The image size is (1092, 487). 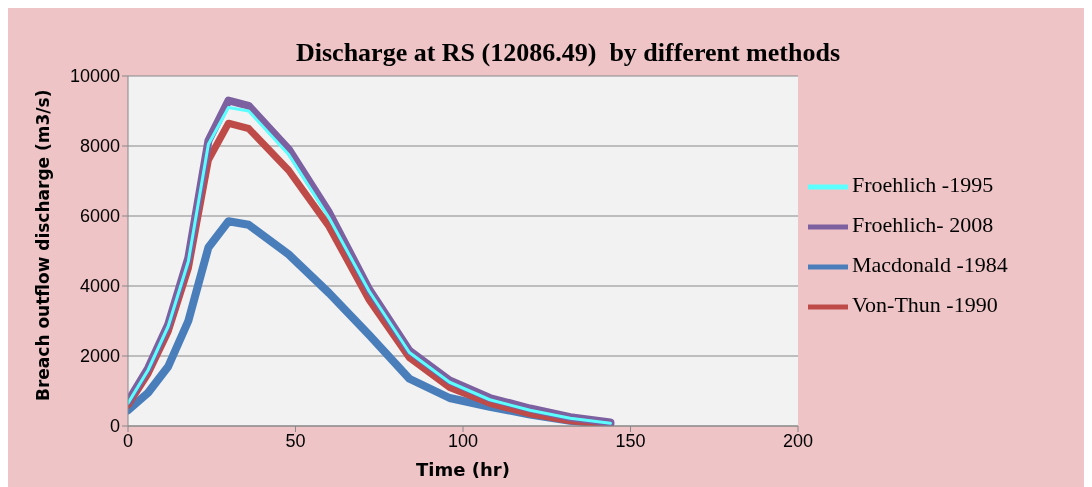 I want to click on y-tick-label: 0, so click(x=114, y=426).